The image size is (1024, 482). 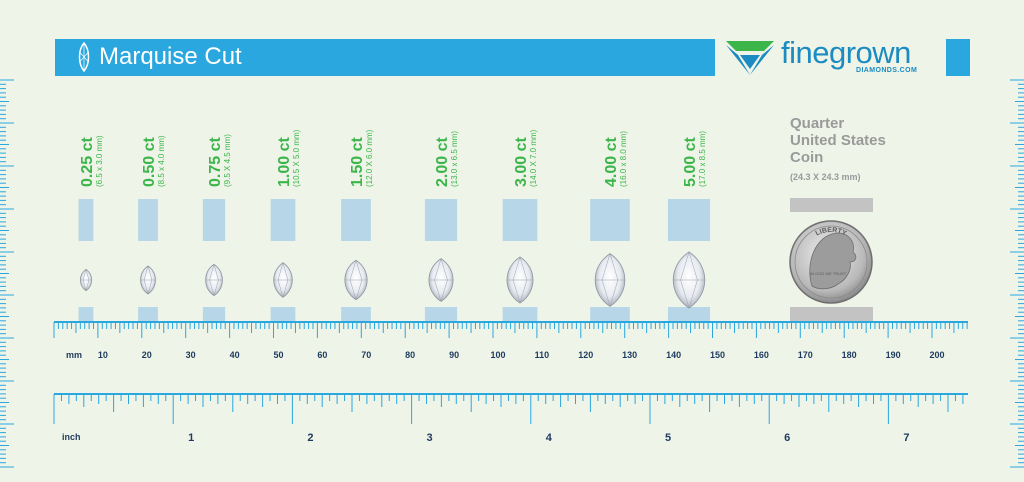 I want to click on mm-tick-label: 190, so click(x=893, y=355).